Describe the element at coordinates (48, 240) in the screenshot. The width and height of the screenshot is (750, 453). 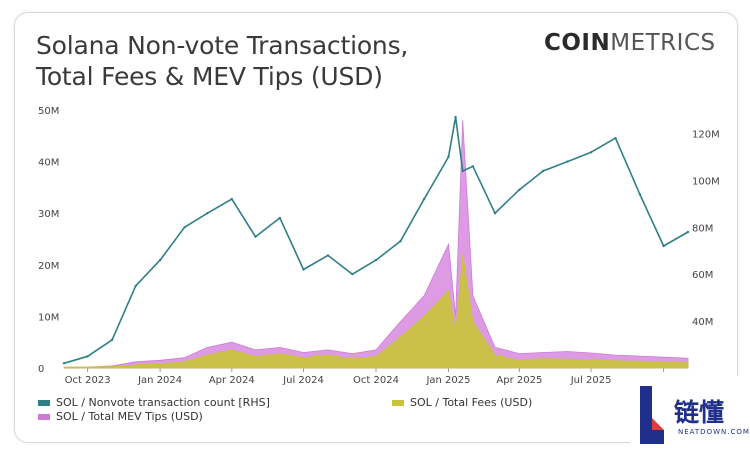
I see `left-axis: 0 10M 20M 30M 40M 50M` at that location.